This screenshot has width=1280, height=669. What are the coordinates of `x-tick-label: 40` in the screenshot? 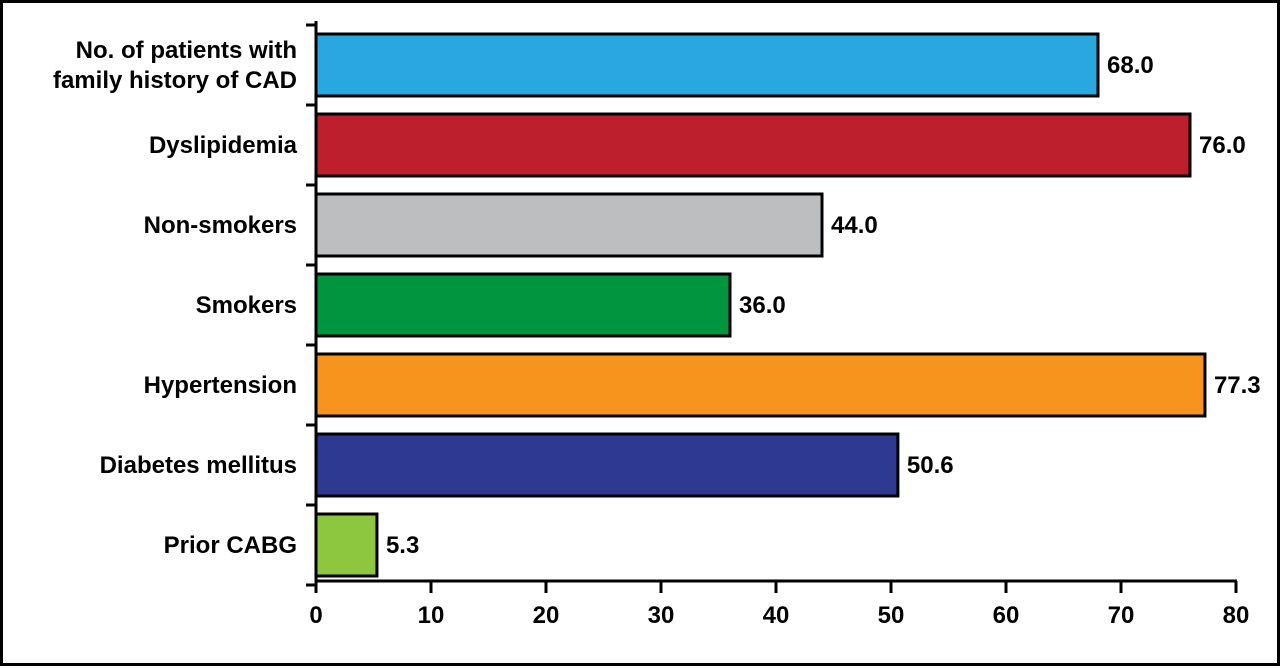 It's located at (776, 615).